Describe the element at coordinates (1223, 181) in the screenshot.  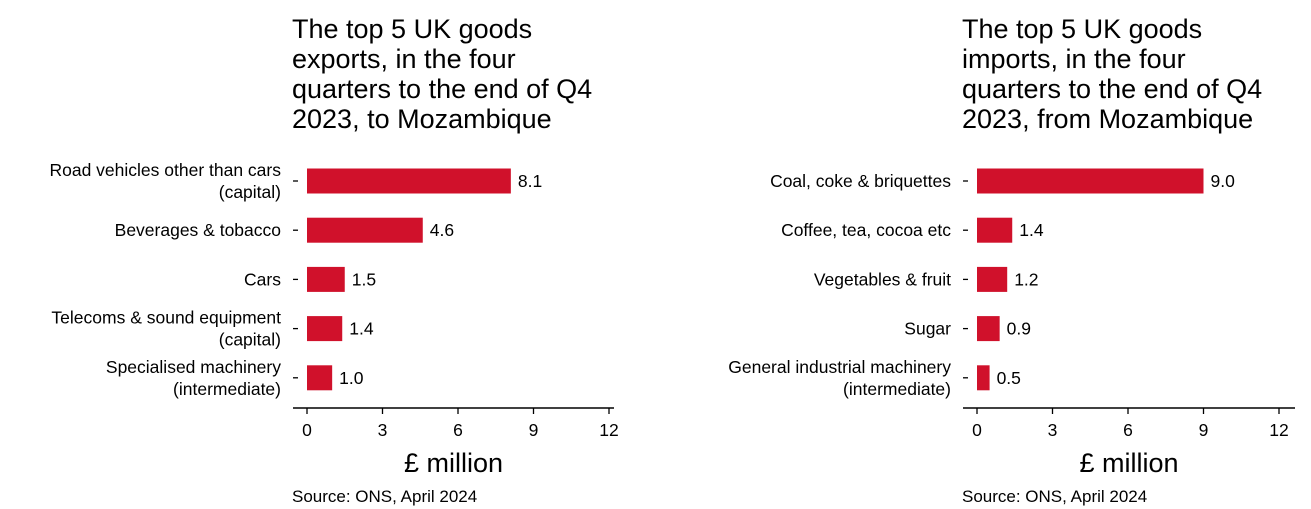
I see `data-label: 9.0` at that location.